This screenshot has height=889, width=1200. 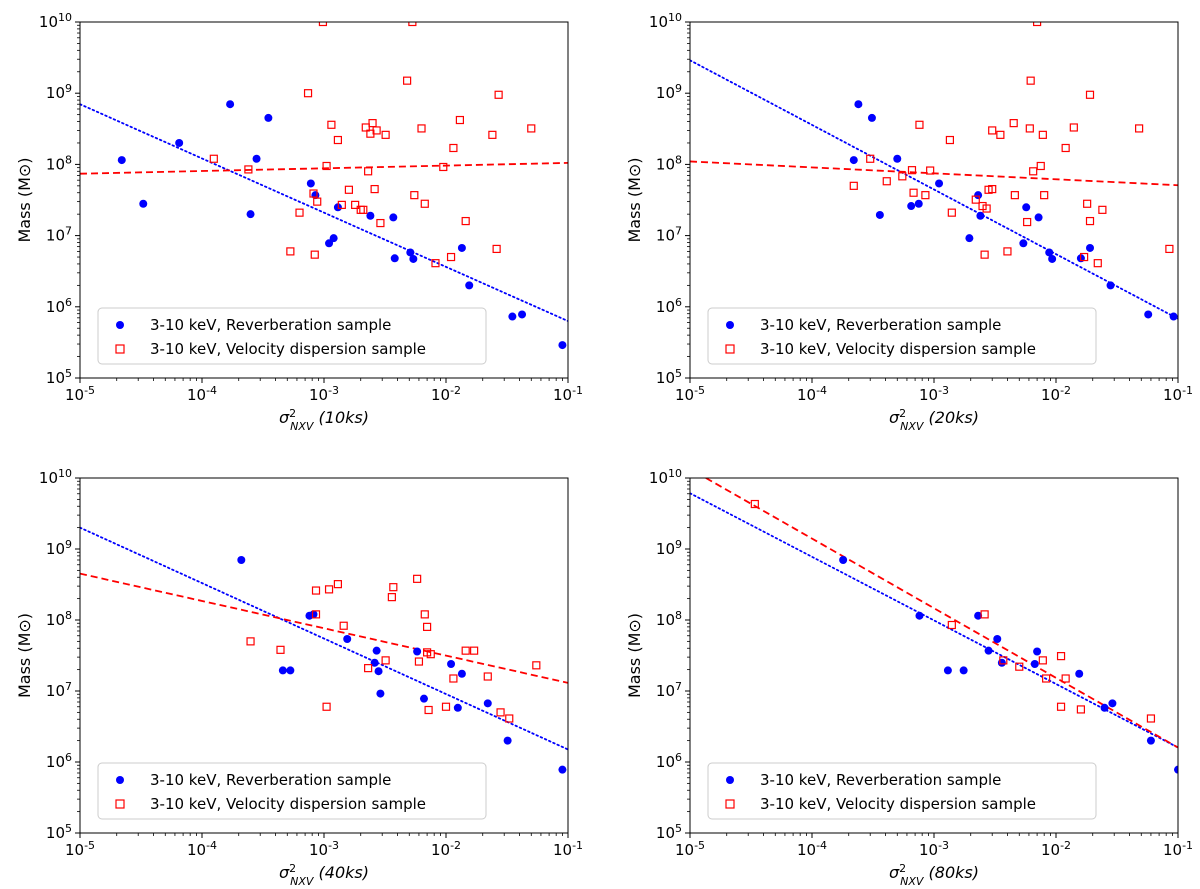 I want to click on y-tick-label: 10⁶, so click(x=59, y=305).